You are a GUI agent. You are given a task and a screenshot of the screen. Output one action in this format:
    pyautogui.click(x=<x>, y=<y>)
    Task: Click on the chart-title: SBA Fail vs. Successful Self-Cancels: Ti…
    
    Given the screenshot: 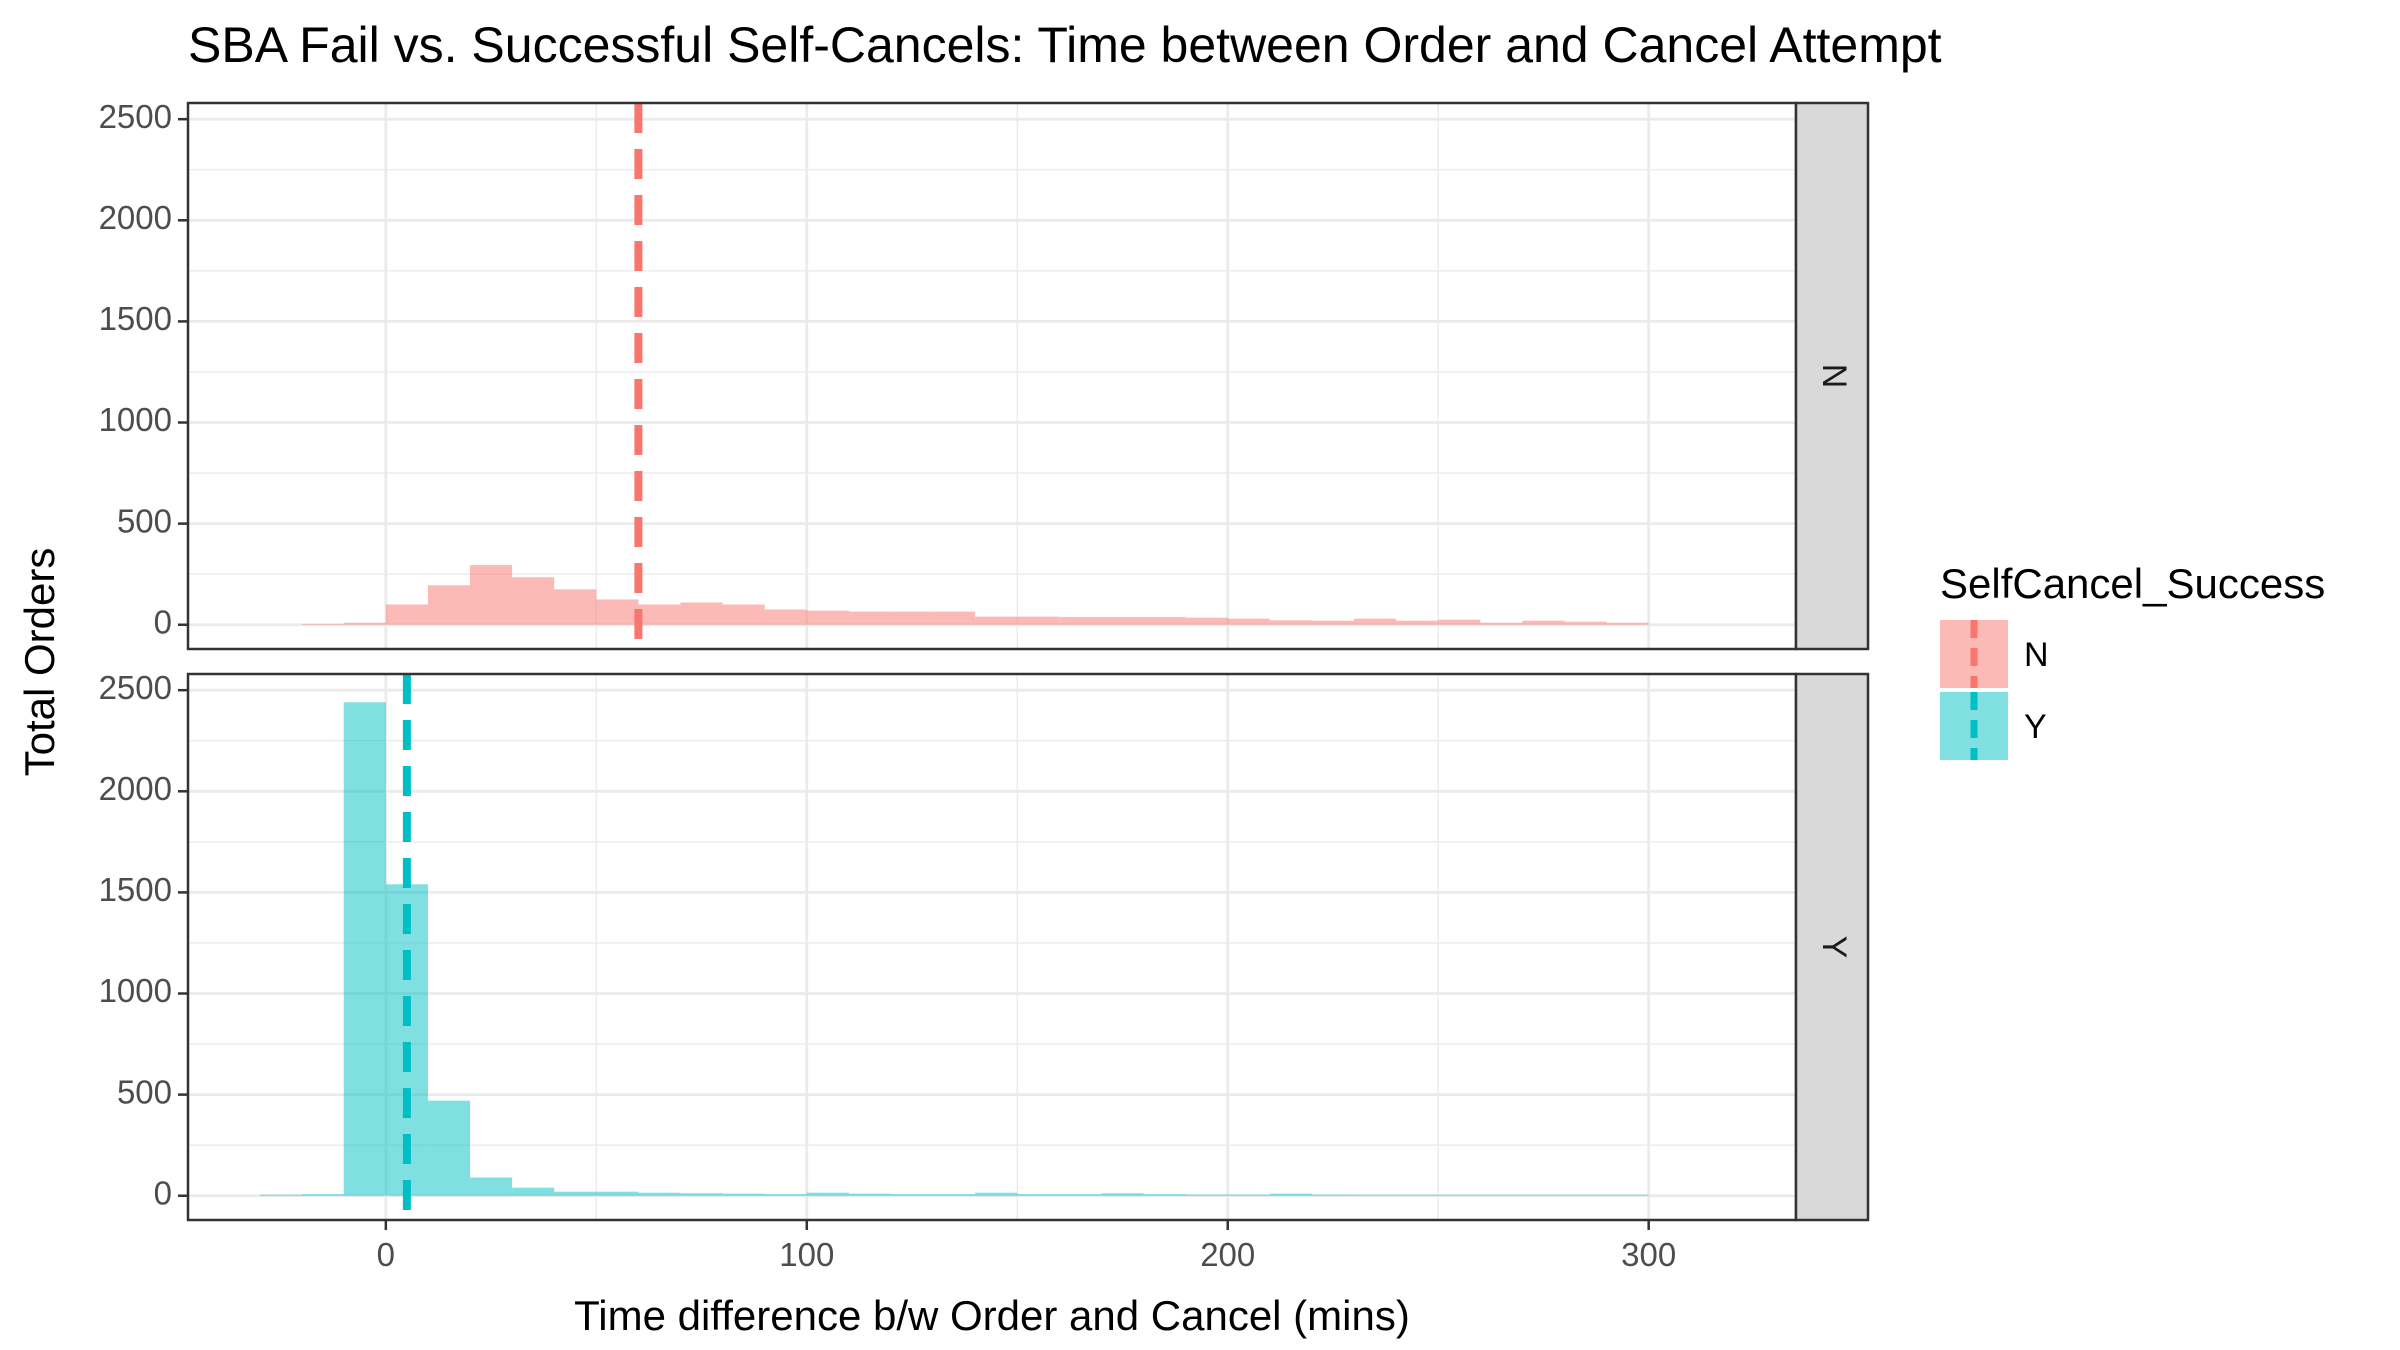 What is the action you would take?
    pyautogui.click(x=1065, y=45)
    